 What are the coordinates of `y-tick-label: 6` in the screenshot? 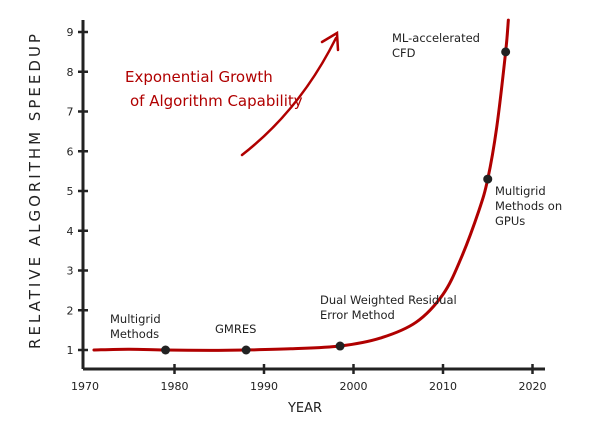 It's located at (70, 151).